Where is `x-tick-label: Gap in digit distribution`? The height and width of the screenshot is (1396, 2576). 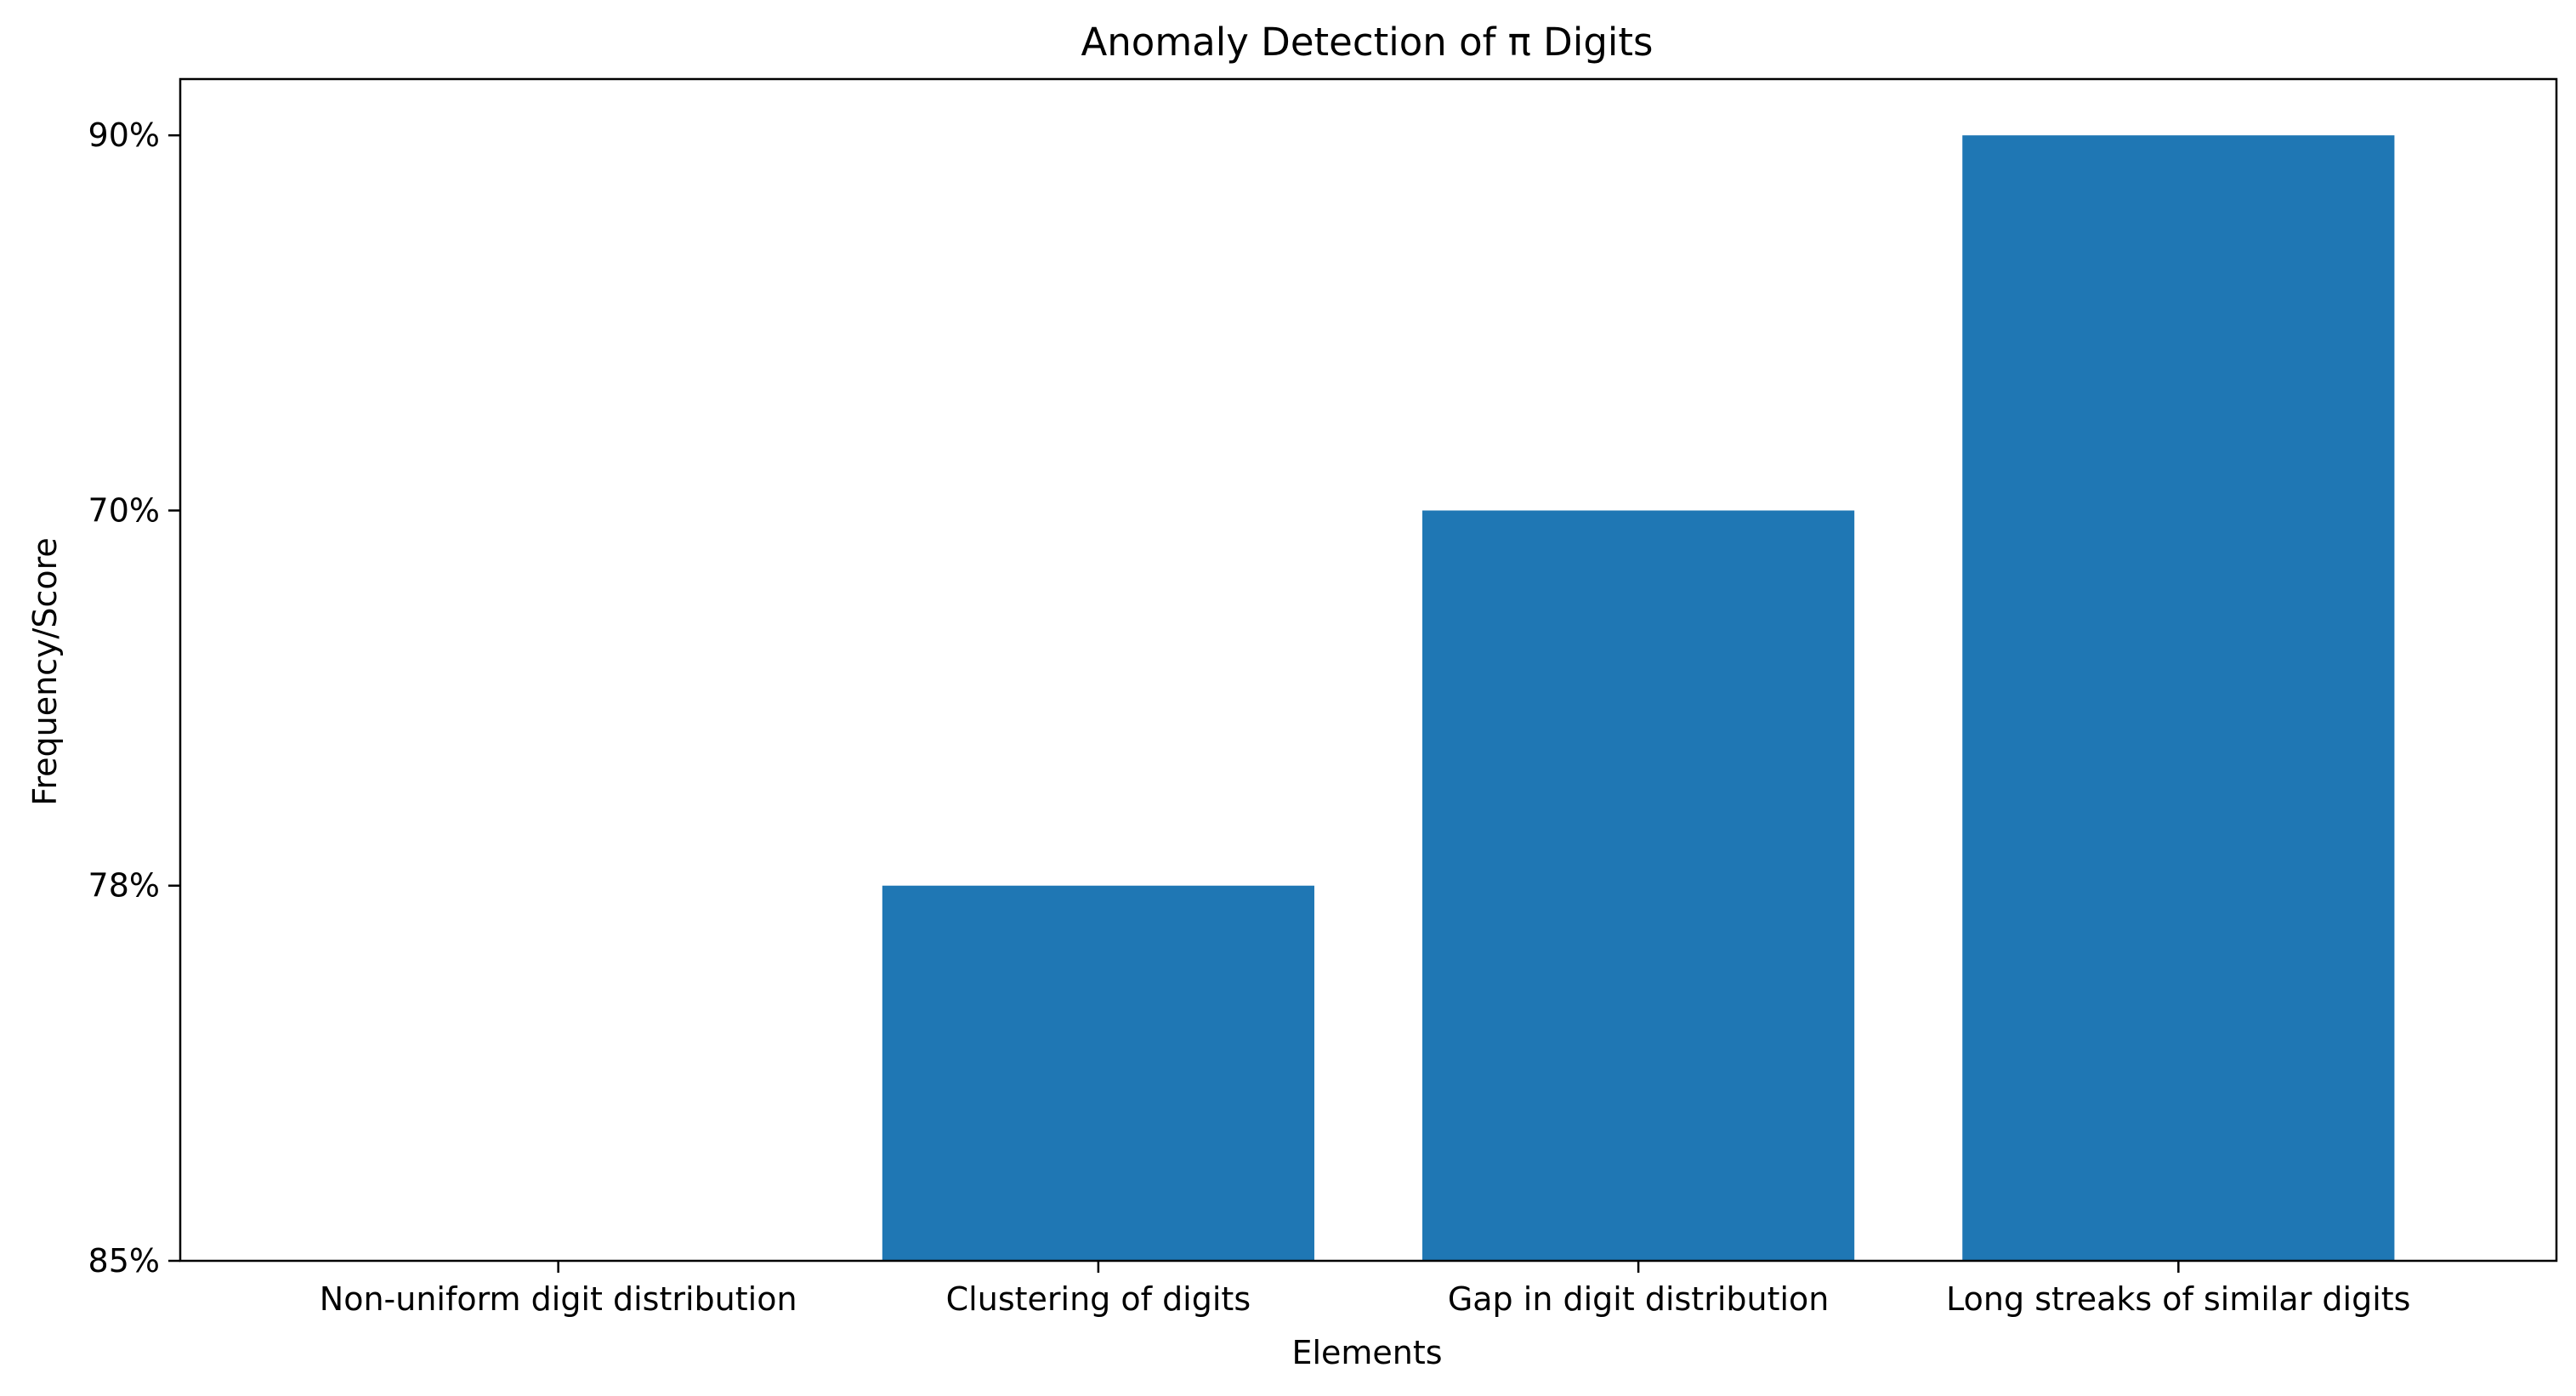
x-tick-label: Gap in digit distribution is located at coordinates (1639, 1299).